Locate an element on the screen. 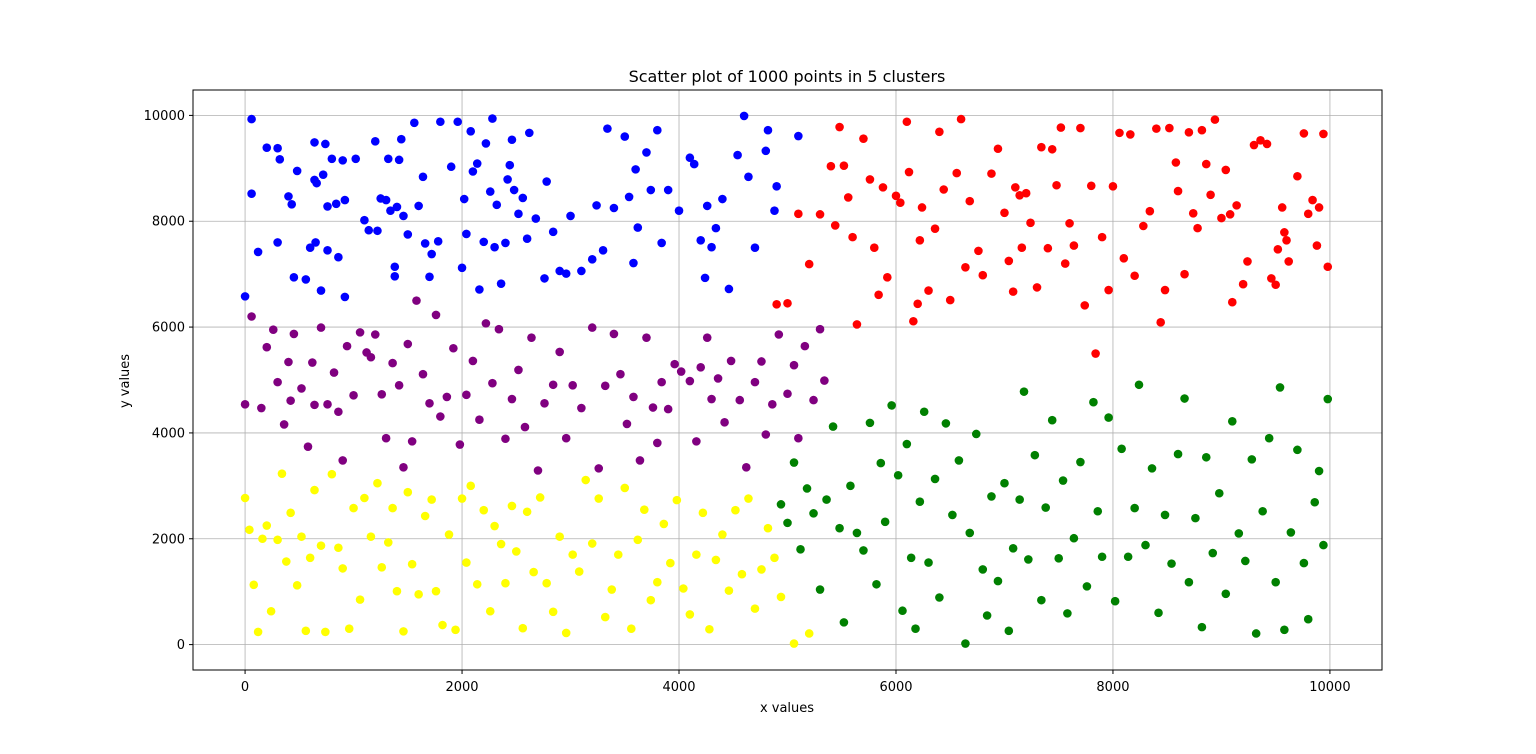  y-tick-label: 4000 is located at coordinates (168, 433).